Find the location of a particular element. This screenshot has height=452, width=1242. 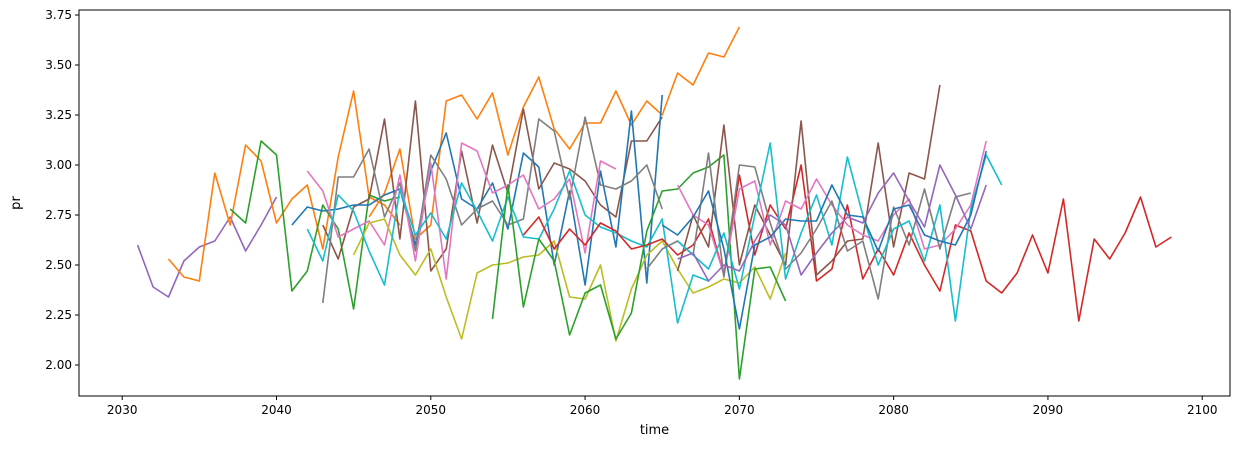

x-tick-label: 2060 is located at coordinates (585, 410).